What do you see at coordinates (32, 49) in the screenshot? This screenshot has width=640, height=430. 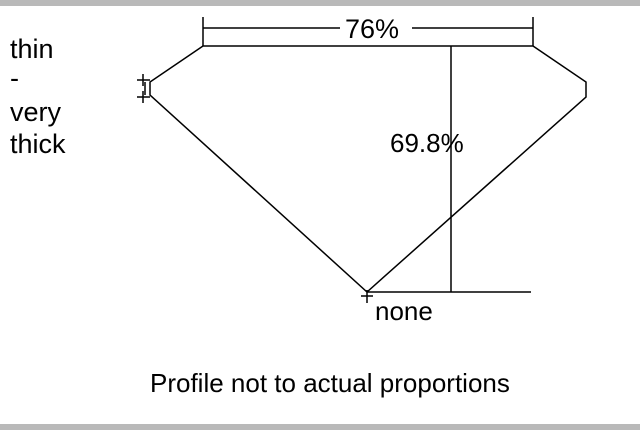 I see `girdle-label-thin: thin` at bounding box center [32, 49].